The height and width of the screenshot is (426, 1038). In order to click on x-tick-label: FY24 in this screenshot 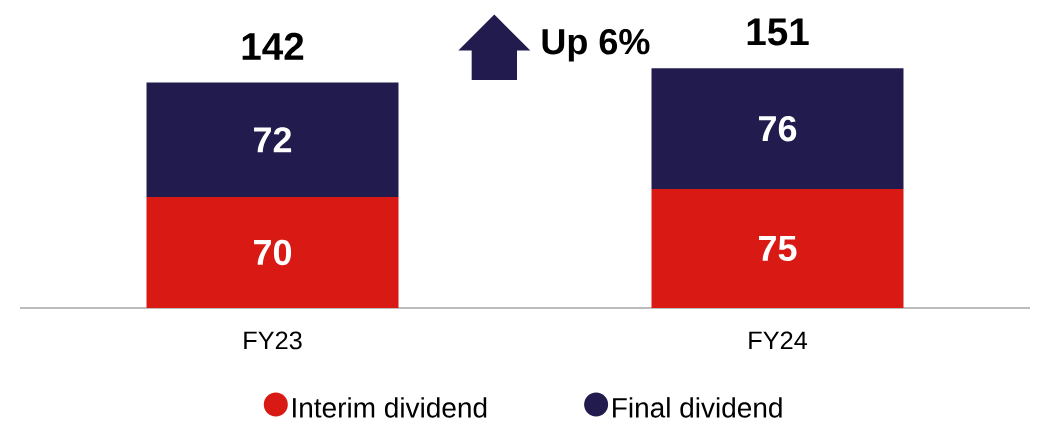, I will do `click(778, 340)`.